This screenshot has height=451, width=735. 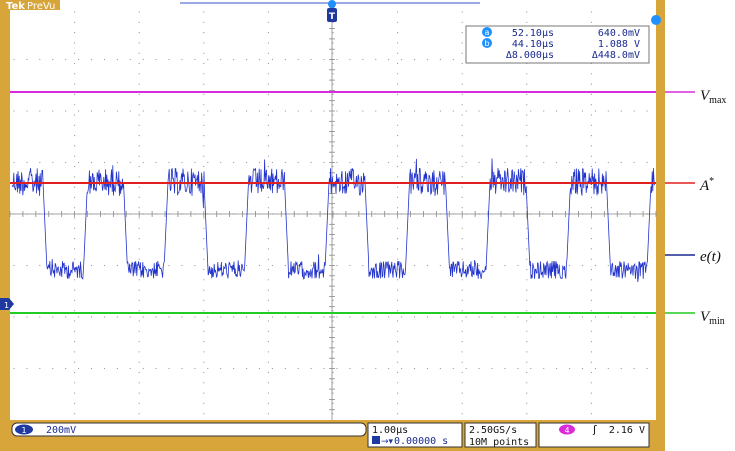 I want to click on vmin-legend-label: Vmin, so click(x=712, y=318).